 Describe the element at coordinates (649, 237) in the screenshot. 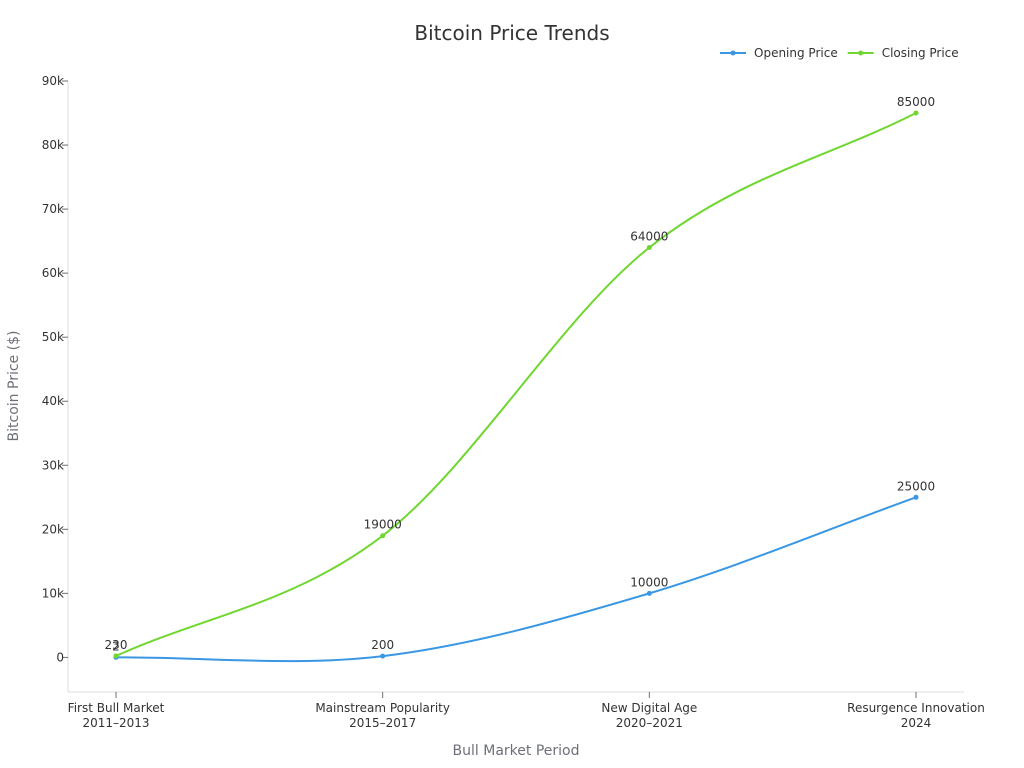

I see `closing-price-data-label: 64000` at that location.